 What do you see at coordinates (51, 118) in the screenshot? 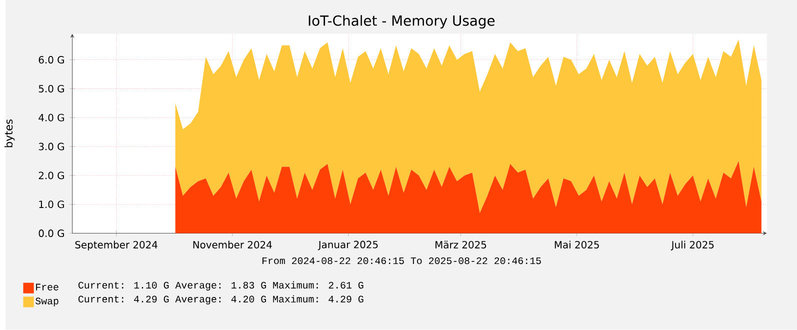
I see `y-tick-label: 4.0 G` at bounding box center [51, 118].